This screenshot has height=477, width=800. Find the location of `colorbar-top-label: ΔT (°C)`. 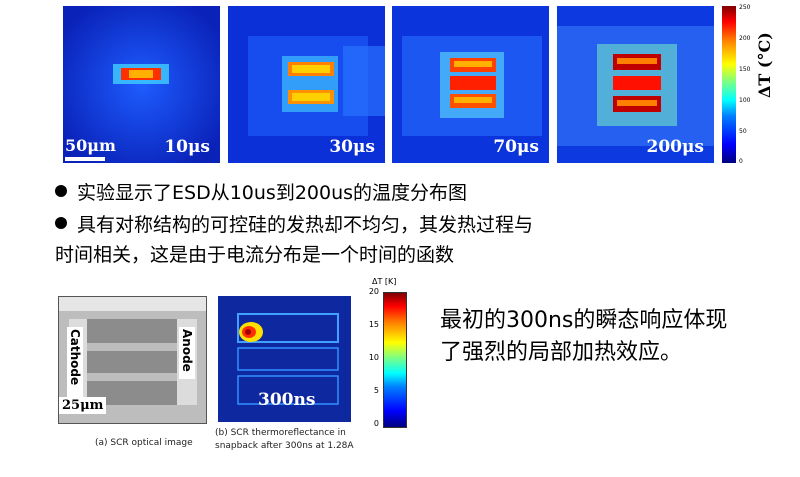

colorbar-top-label: ΔT (°C) is located at coordinates (764, 65).